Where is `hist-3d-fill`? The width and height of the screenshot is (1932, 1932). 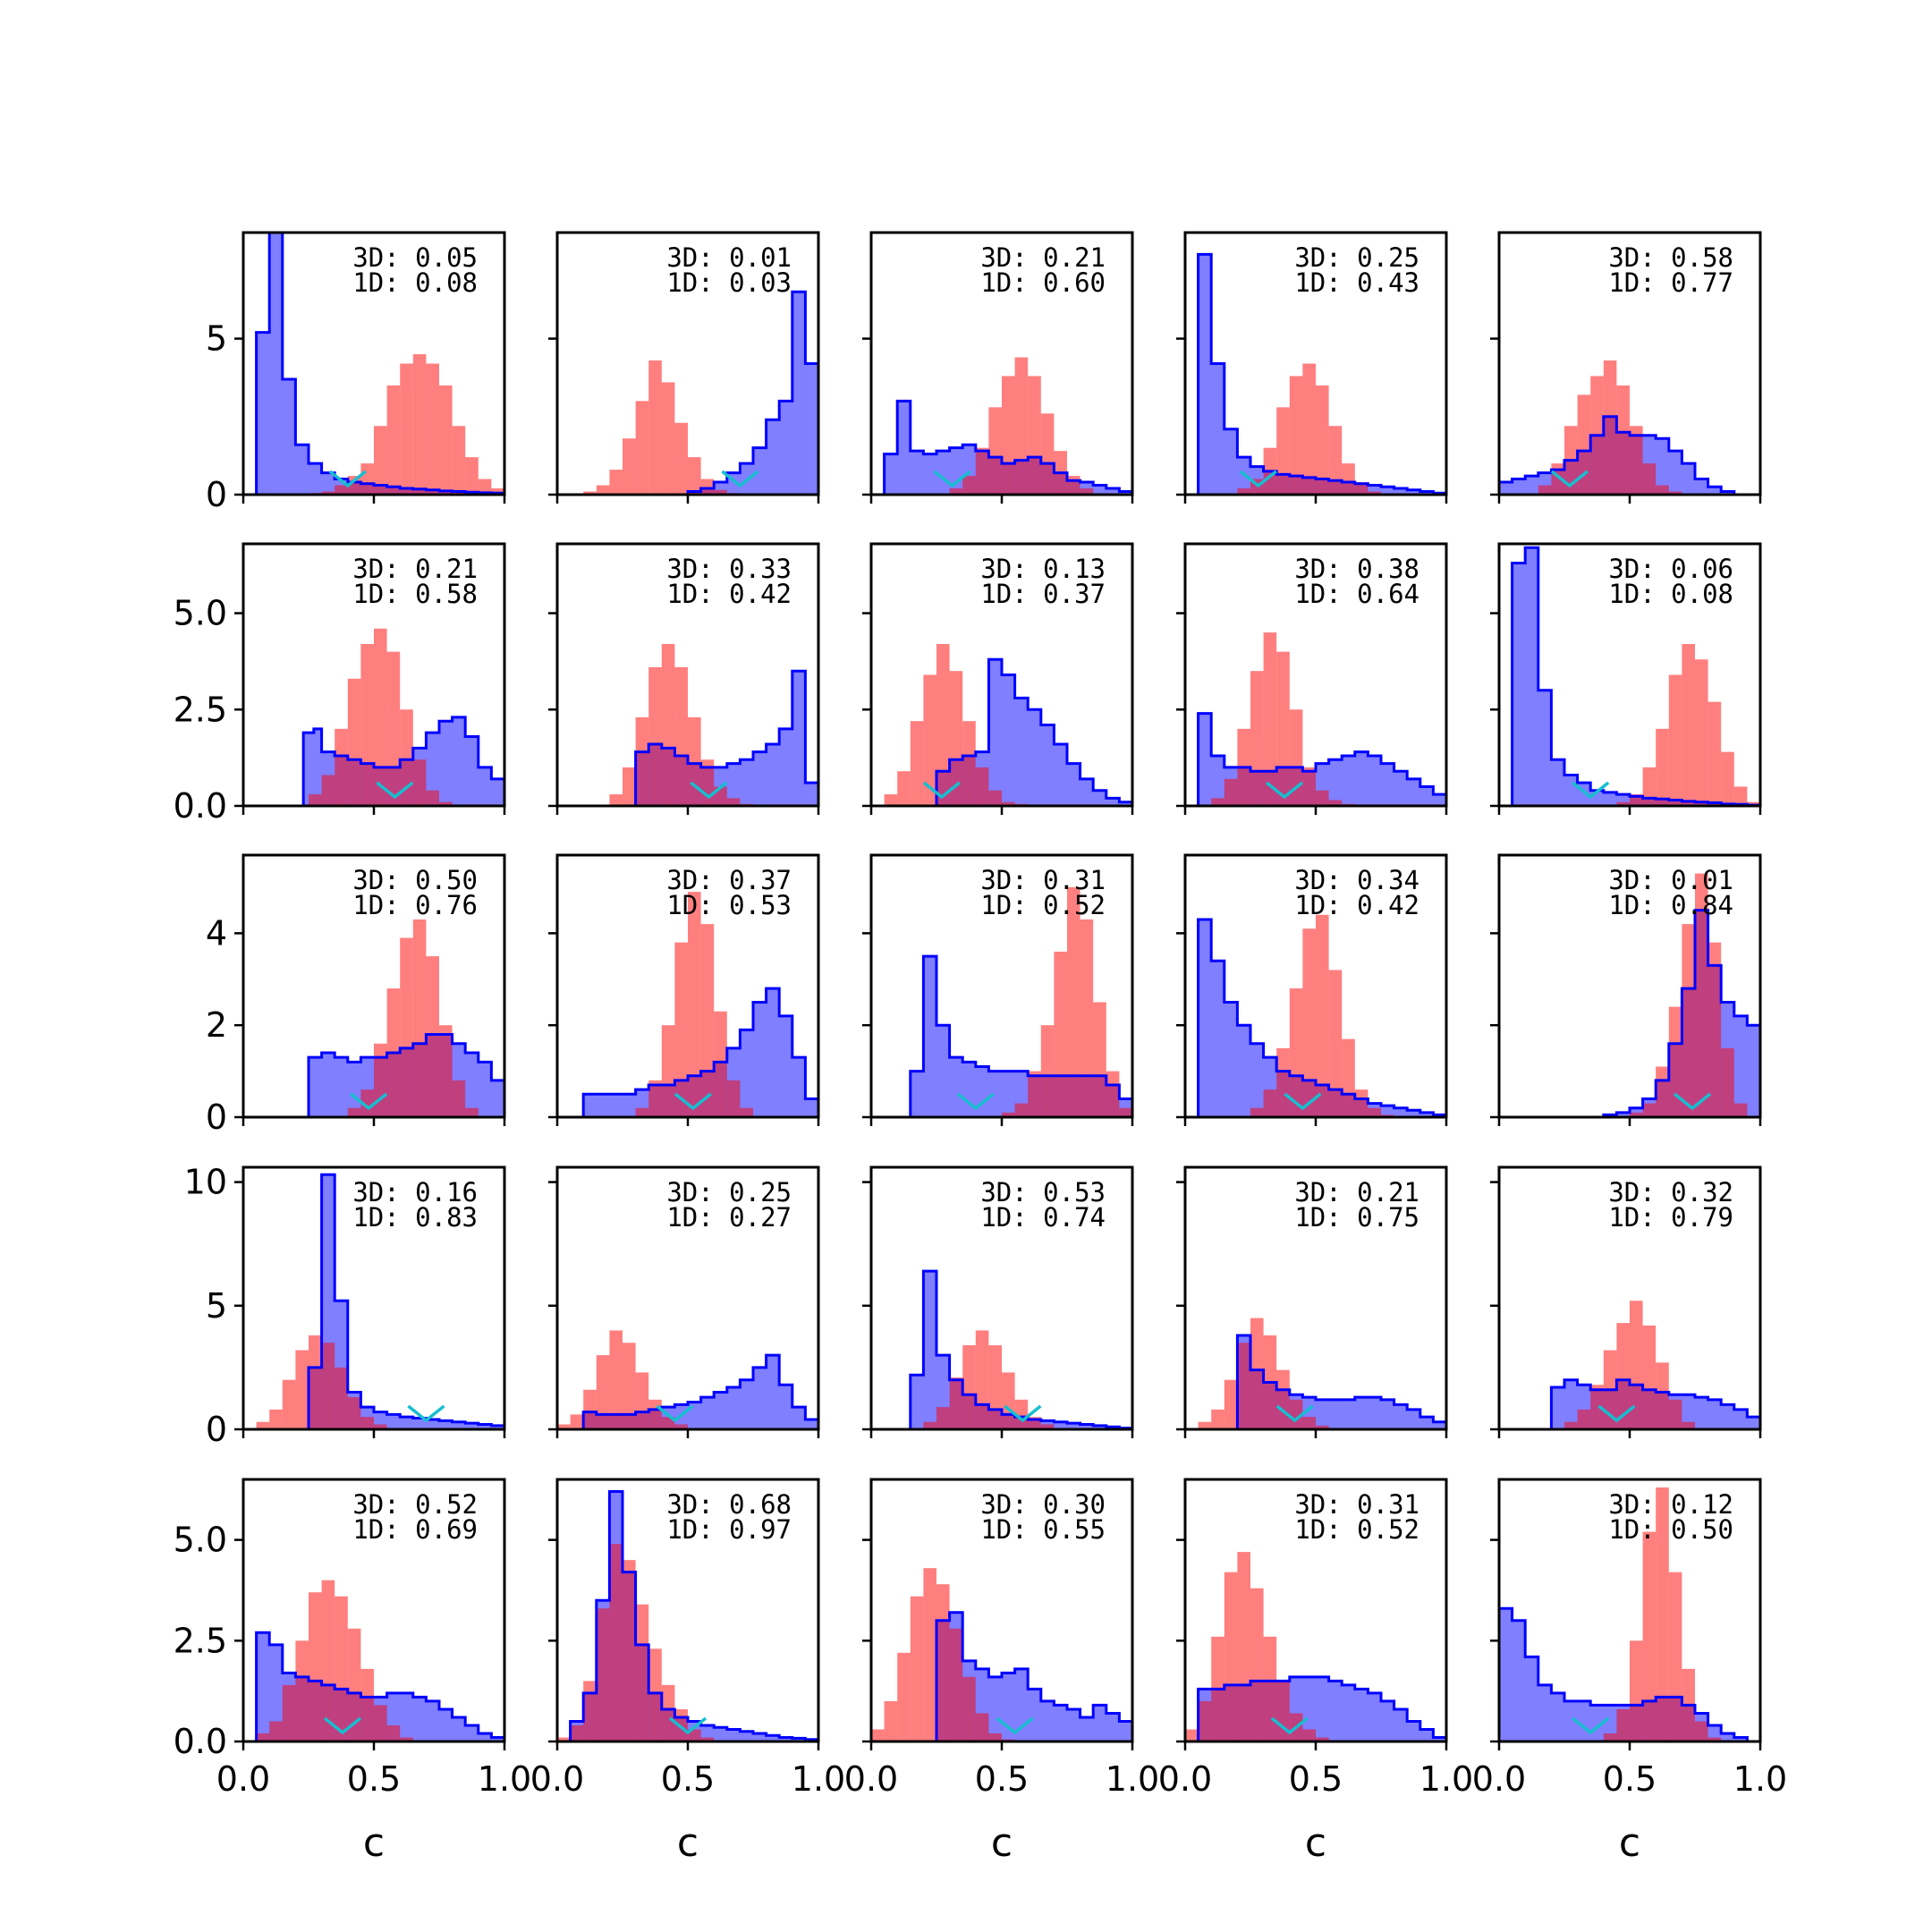
hist-3d-fill is located at coordinates (1322, 1018).